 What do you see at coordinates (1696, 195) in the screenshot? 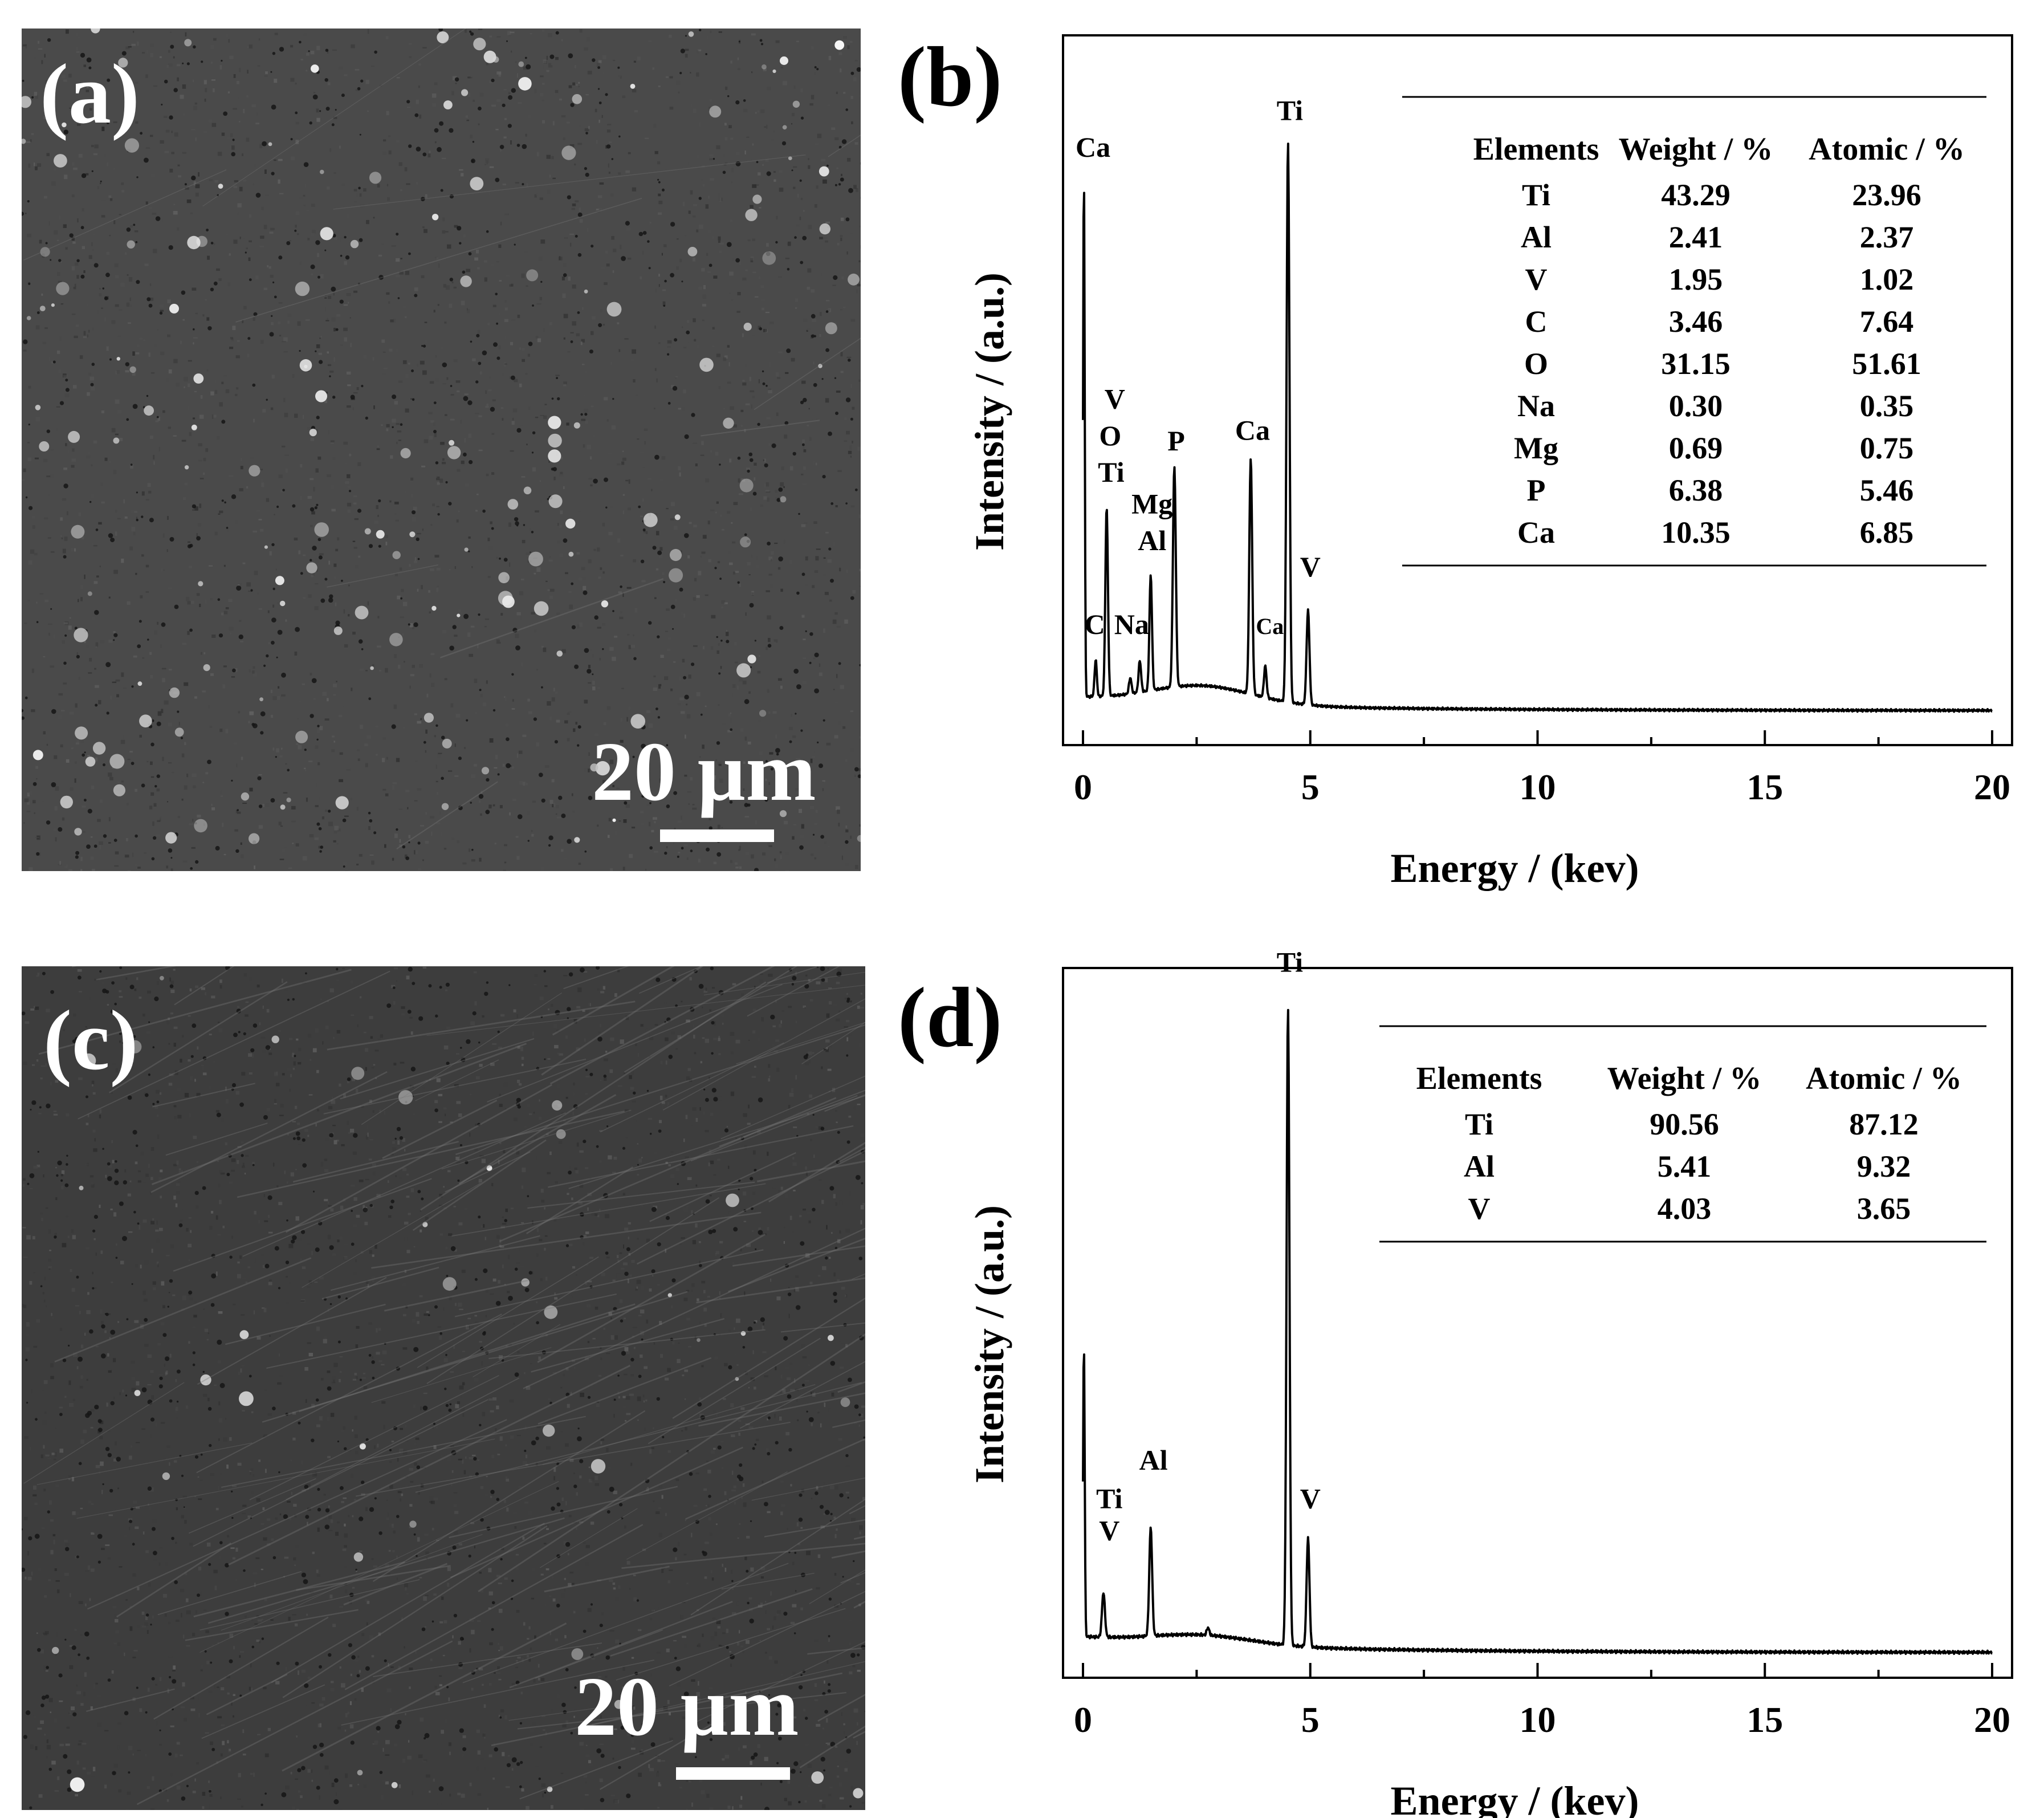
I see `table-cell: 43.29` at bounding box center [1696, 195].